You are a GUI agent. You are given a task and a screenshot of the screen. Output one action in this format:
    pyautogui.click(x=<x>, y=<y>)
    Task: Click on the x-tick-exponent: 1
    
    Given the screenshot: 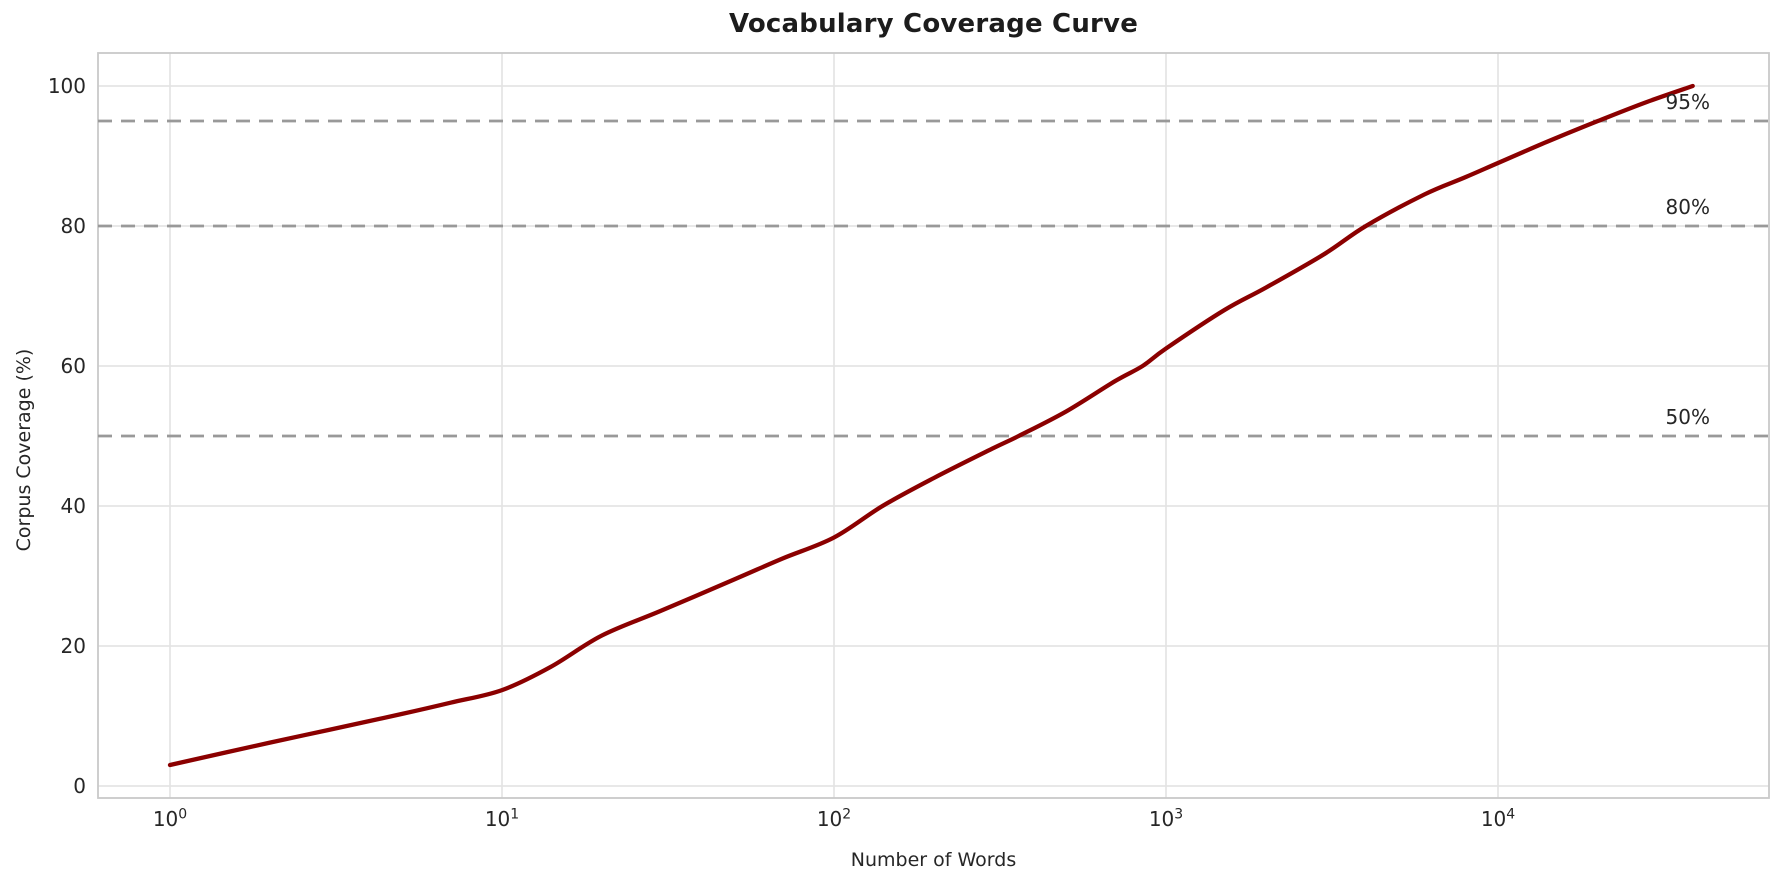 What is the action you would take?
    pyautogui.click(x=515, y=814)
    